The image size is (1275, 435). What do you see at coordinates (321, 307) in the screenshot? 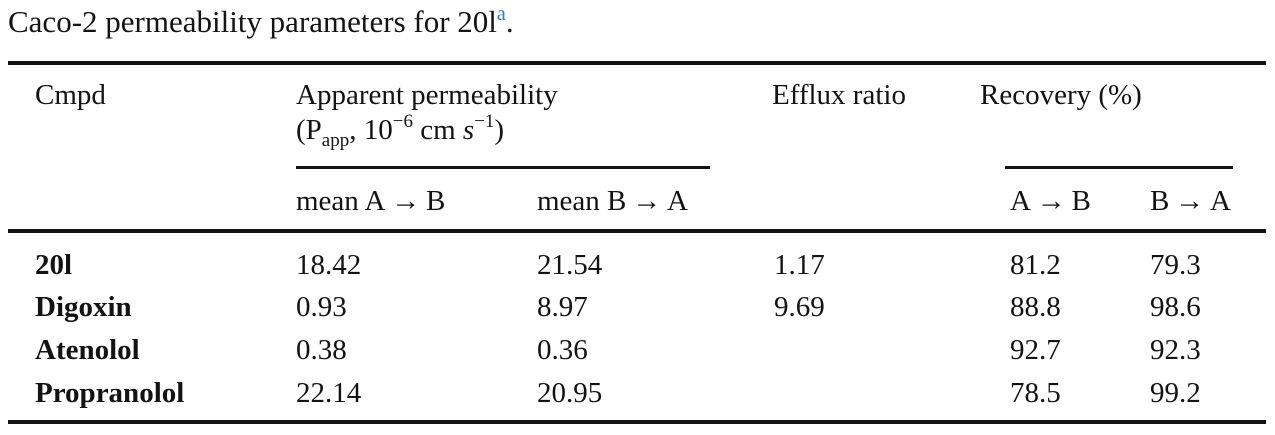
I see `cell-mean-ab: 0.93` at bounding box center [321, 307].